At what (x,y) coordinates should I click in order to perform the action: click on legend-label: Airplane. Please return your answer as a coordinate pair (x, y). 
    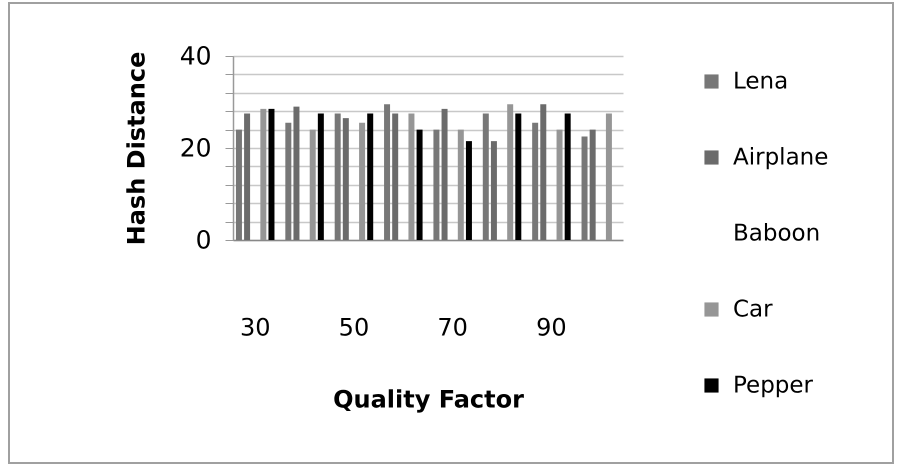
    Looking at the image, I should click on (780, 157).